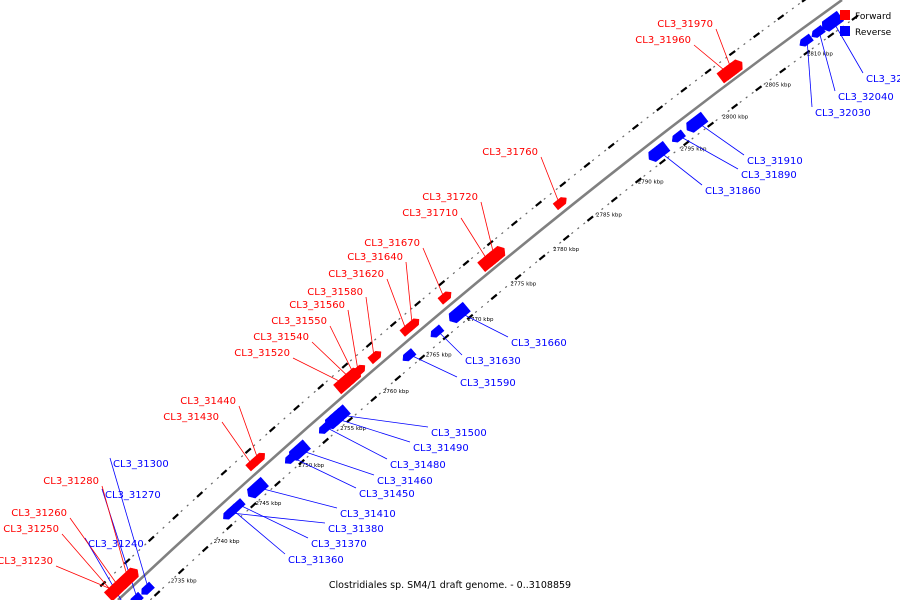 This screenshot has width=900, height=600. What do you see at coordinates (133, 495) in the screenshot?
I see `gene-label: CL3_31270` at bounding box center [133, 495].